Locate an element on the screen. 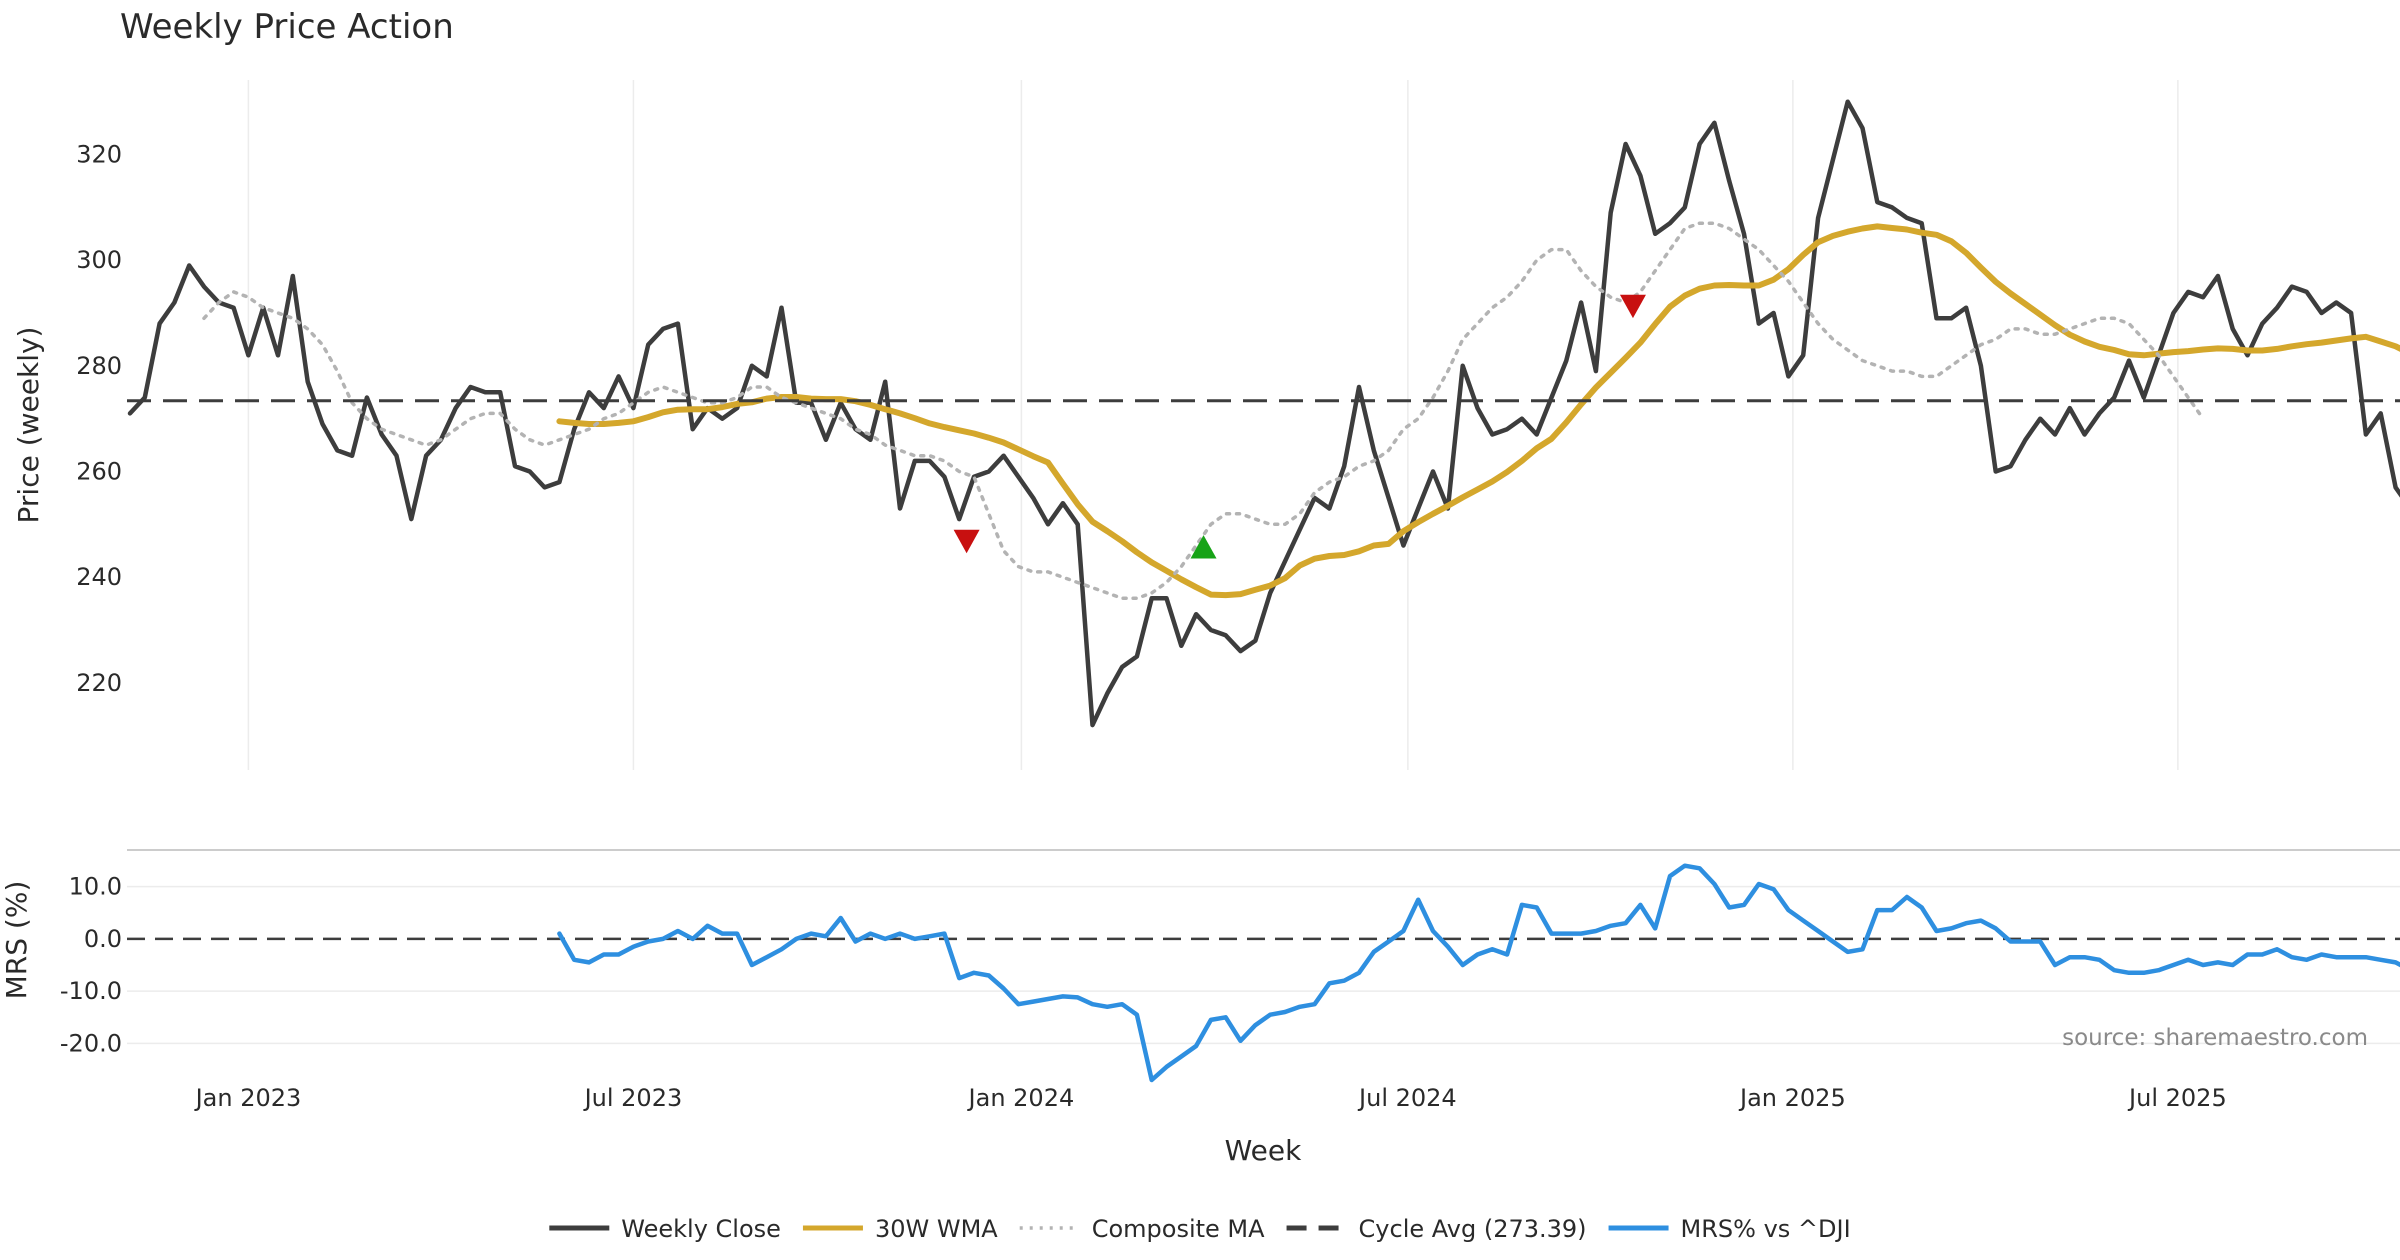  price-y-tick-label: 220 is located at coordinates (99, 683).